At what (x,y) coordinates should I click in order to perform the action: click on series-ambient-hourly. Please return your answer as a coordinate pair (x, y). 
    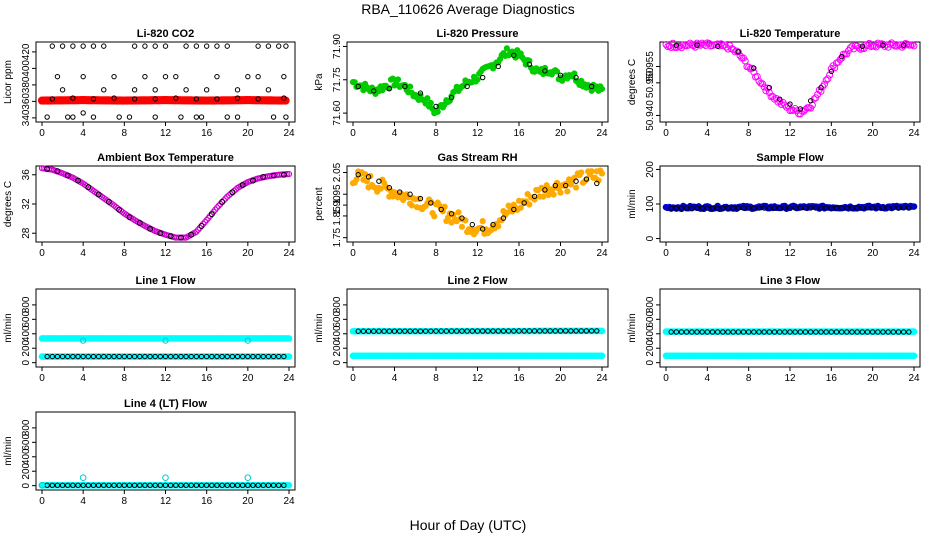
    Looking at the image, I should click on (165, 203).